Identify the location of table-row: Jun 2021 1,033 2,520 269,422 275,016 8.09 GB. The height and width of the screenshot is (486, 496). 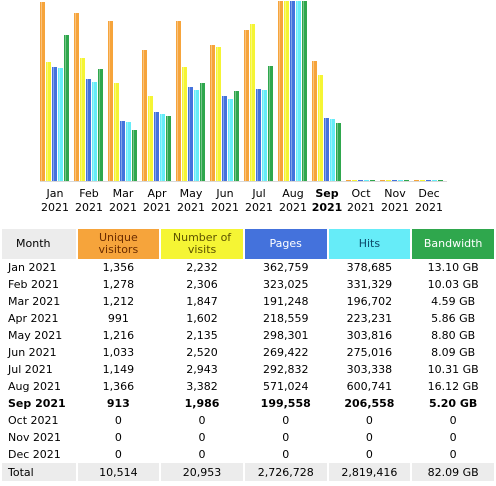
(248, 352).